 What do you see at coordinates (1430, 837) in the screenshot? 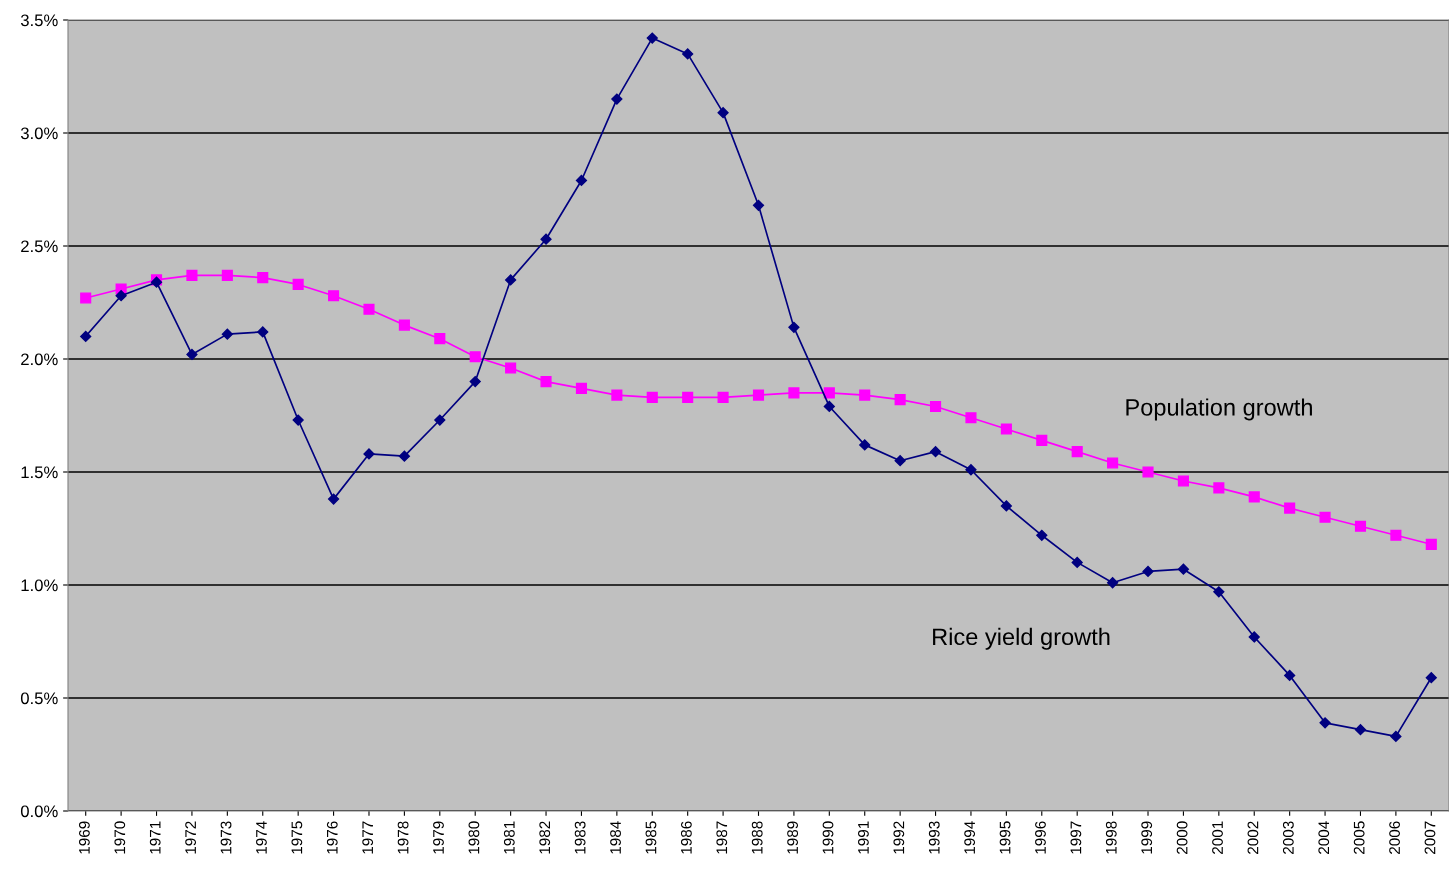
I see `x-tick-label: 2007` at bounding box center [1430, 837].